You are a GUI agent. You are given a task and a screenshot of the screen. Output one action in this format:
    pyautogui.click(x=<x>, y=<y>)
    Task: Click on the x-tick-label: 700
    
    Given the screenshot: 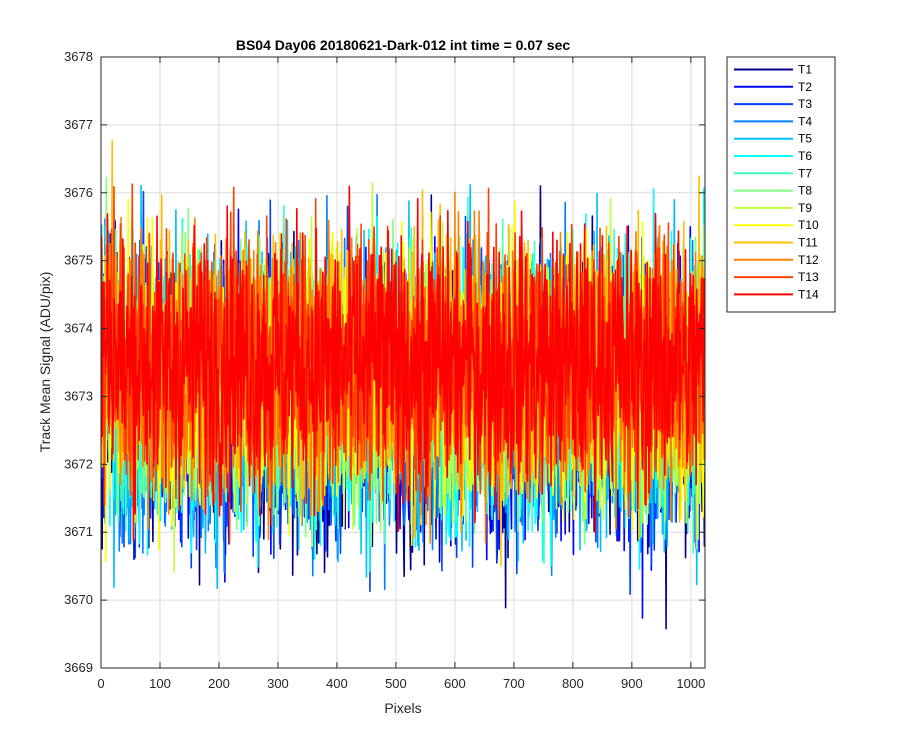 What is the action you would take?
    pyautogui.click(x=514, y=683)
    